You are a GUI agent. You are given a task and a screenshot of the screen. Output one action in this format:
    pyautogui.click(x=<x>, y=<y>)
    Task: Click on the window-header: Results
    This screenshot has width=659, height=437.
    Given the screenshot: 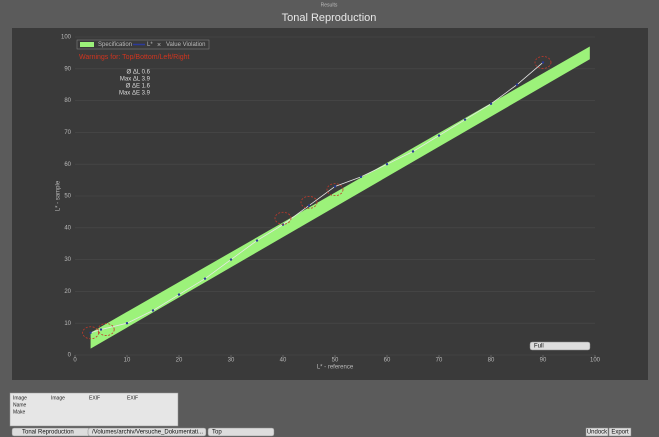 What is the action you would take?
    pyautogui.click(x=329, y=5)
    